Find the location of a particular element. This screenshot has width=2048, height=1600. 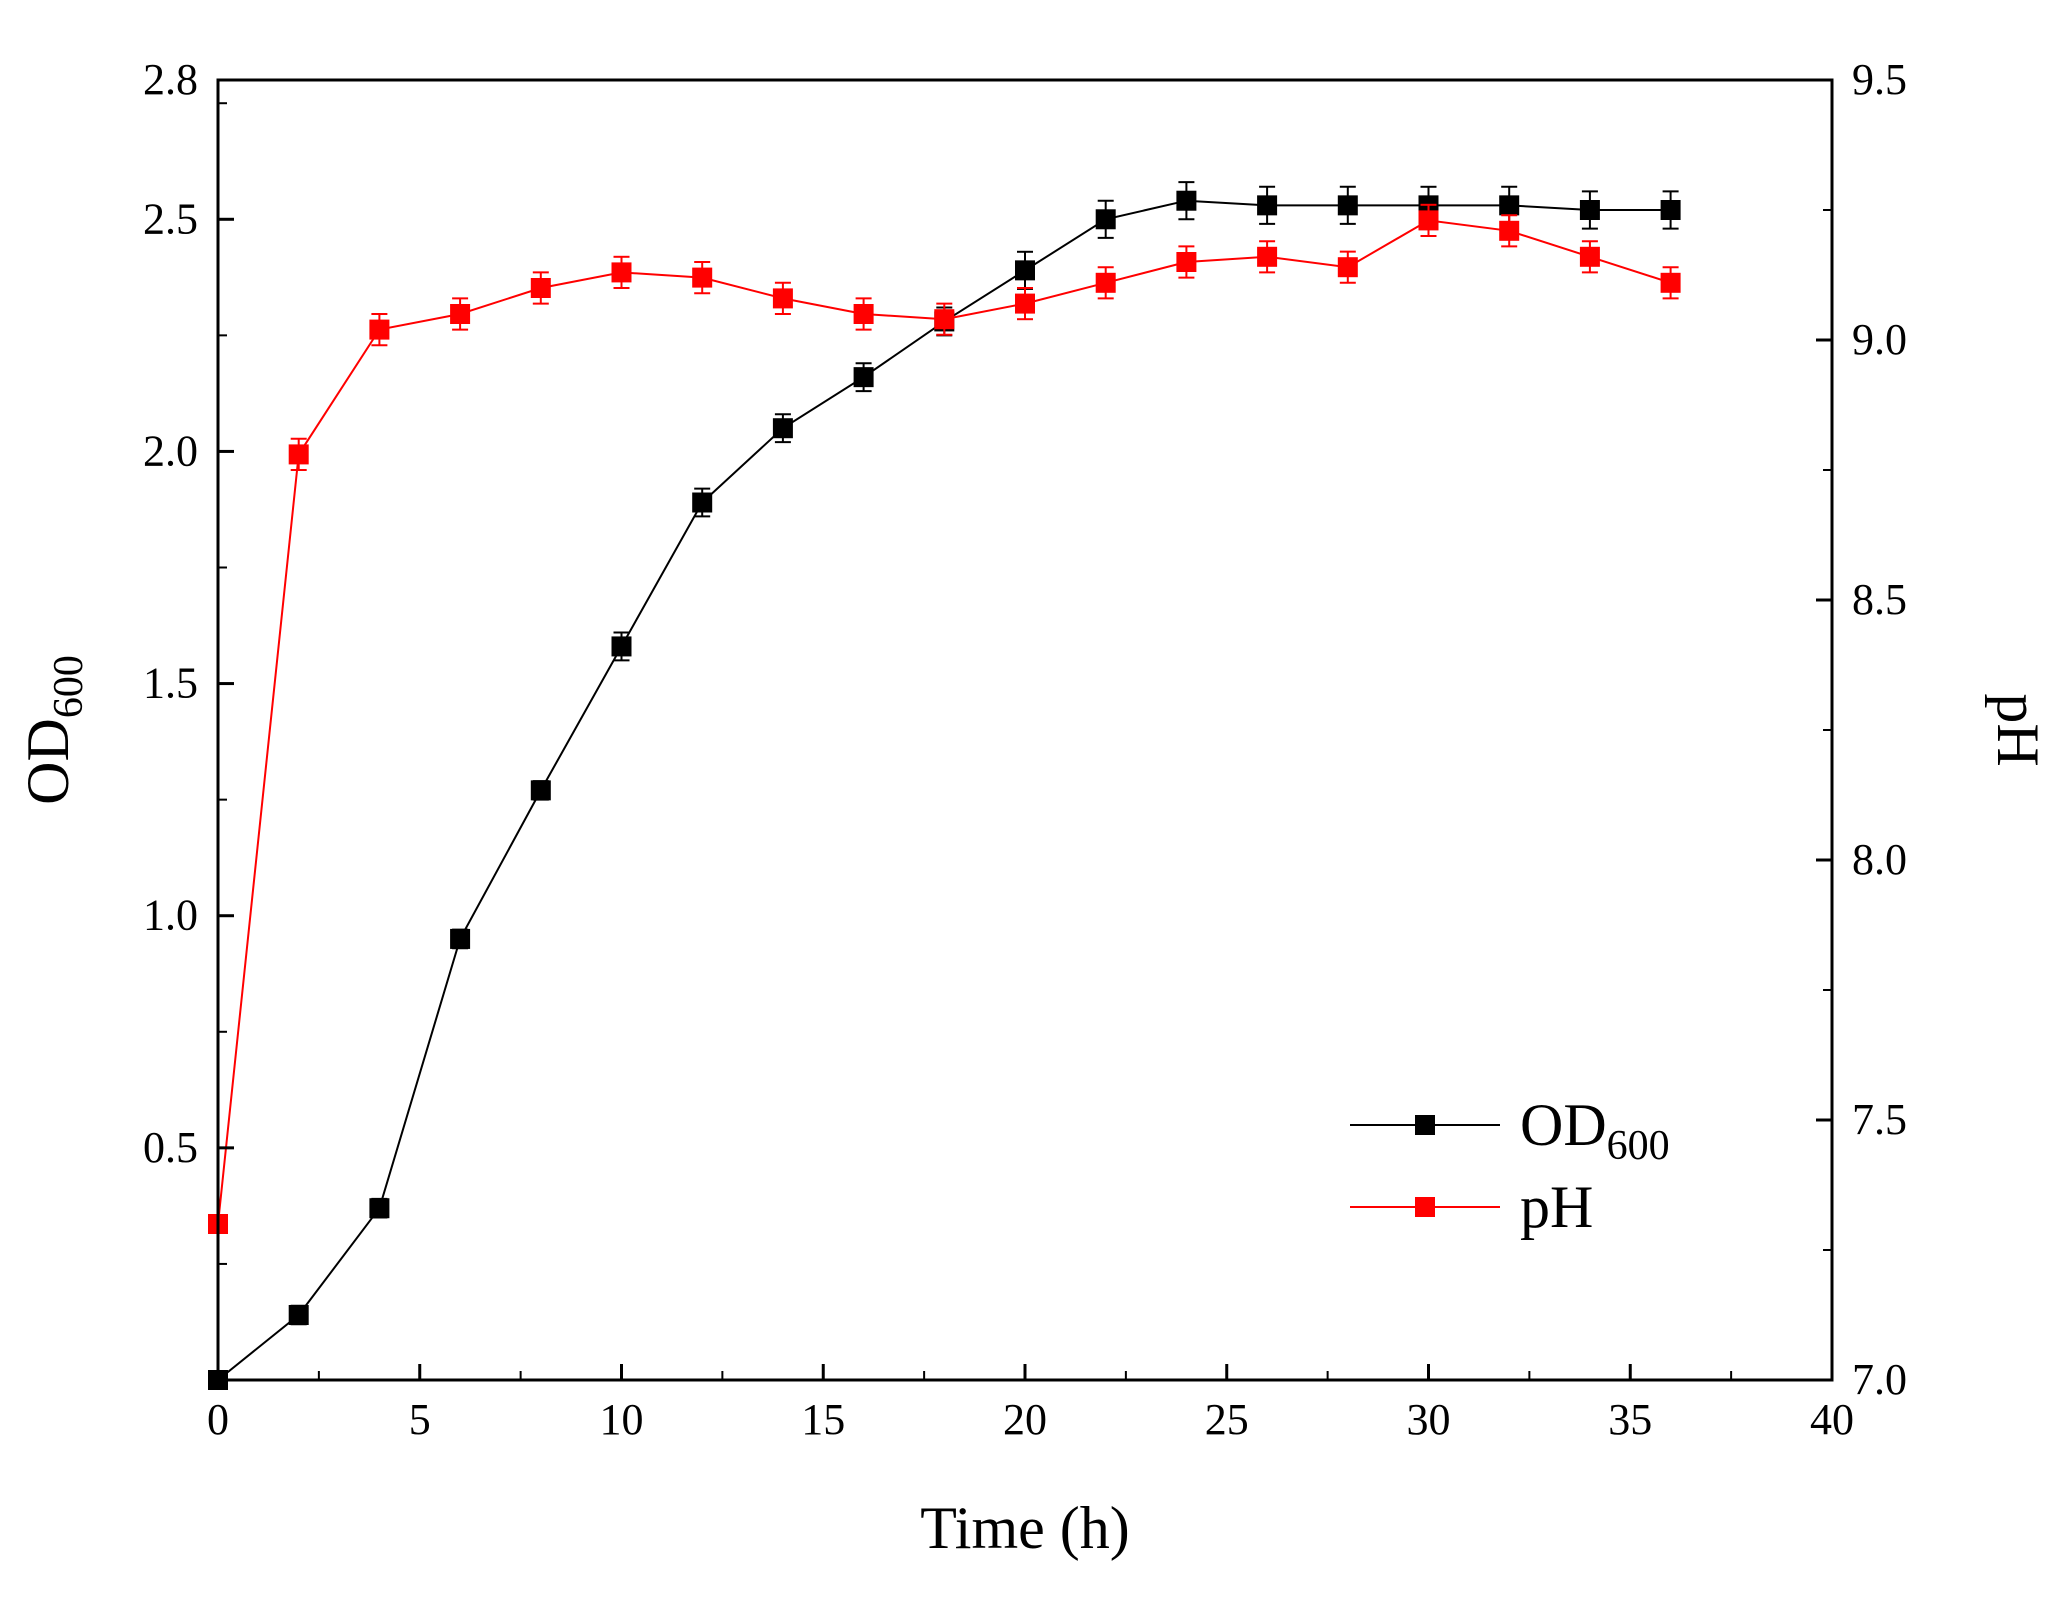

legend-label-od600-main: OD is located at coordinates (1563, 1125).